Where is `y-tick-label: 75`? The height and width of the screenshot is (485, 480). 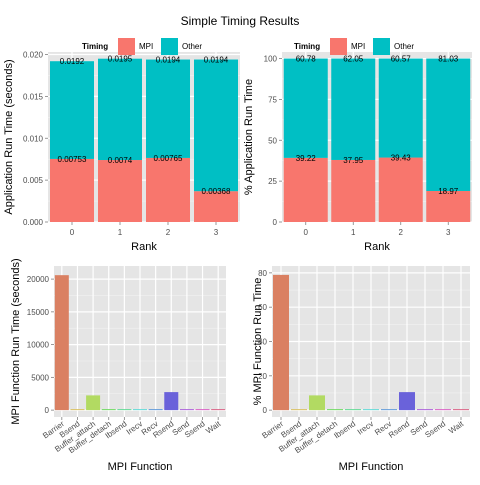
y-tick-label: 75 is located at coordinates (272, 99).